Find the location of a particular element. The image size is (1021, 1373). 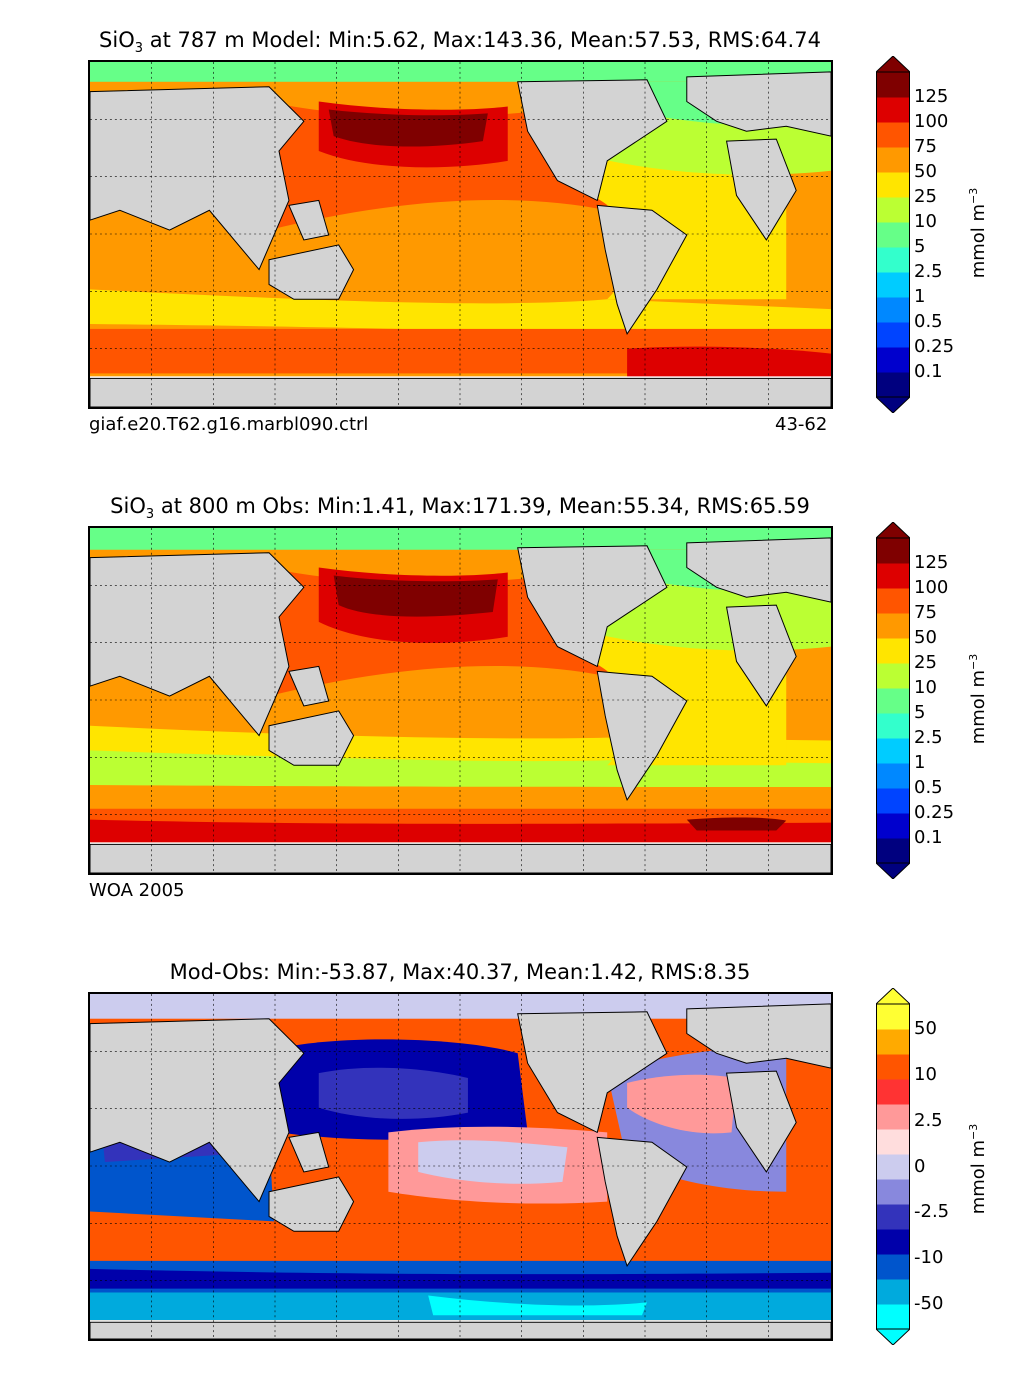

panel1-title-text: SiO is located at coordinates (117, 40).